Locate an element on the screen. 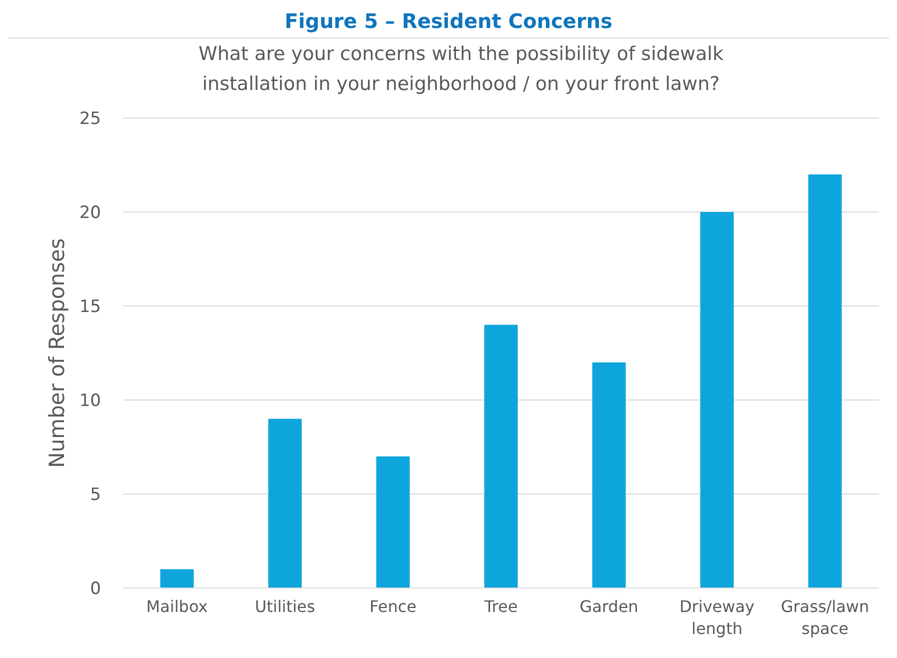  x-tick-label: Grass/lawn space is located at coordinates (825, 617).